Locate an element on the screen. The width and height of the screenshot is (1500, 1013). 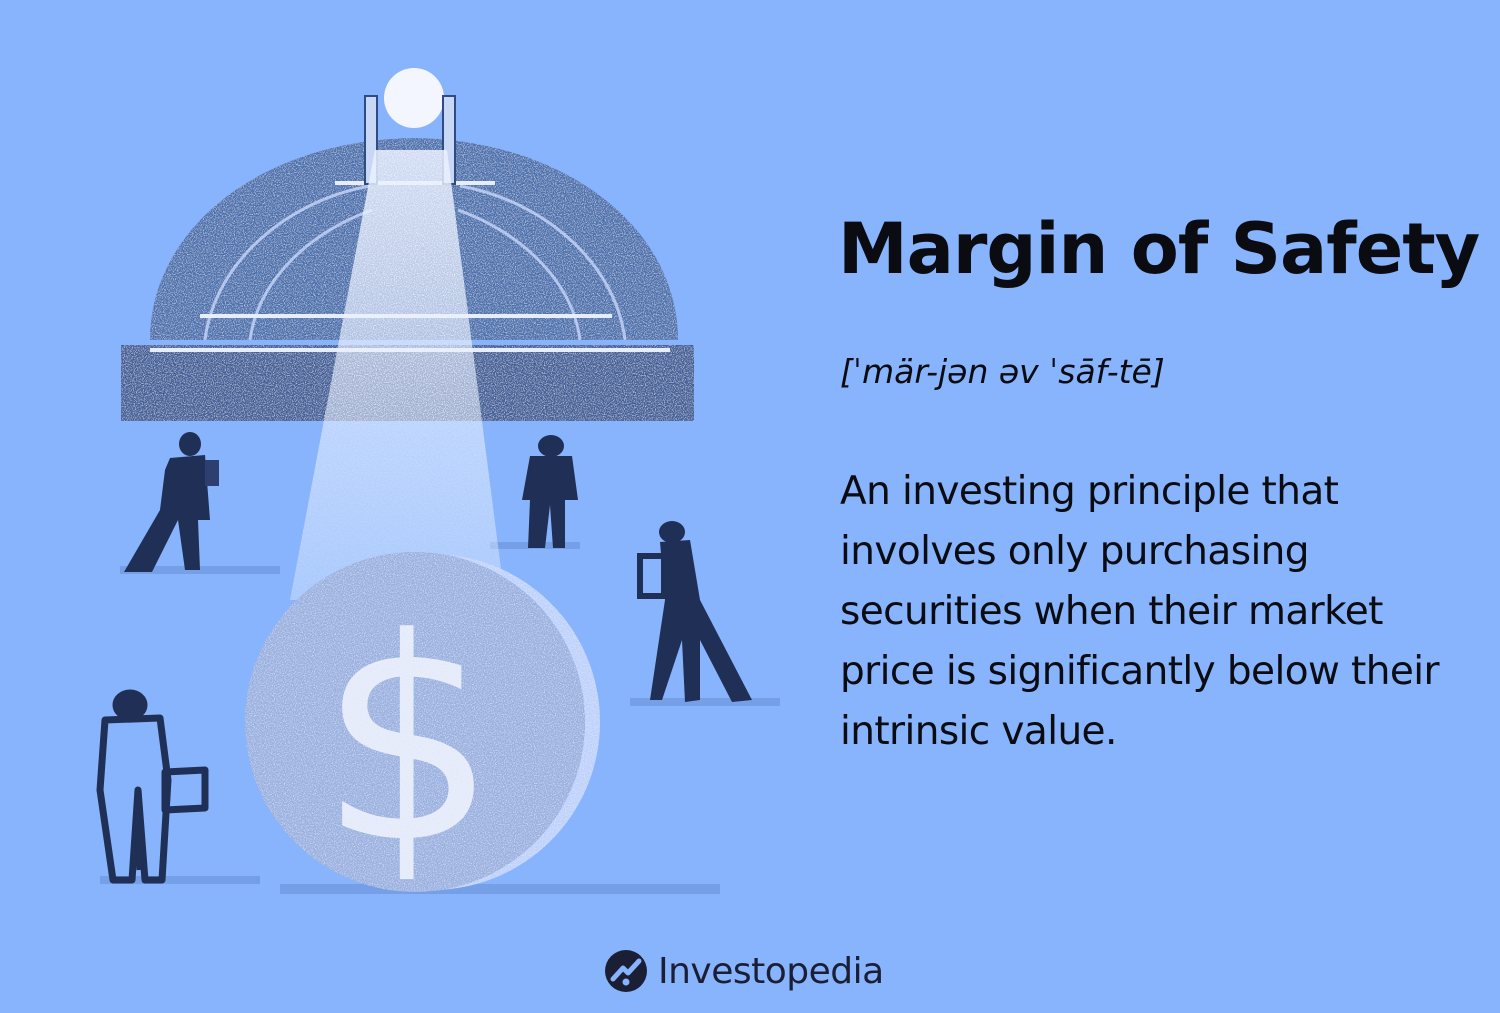
coin is located at coordinates (422, 722).